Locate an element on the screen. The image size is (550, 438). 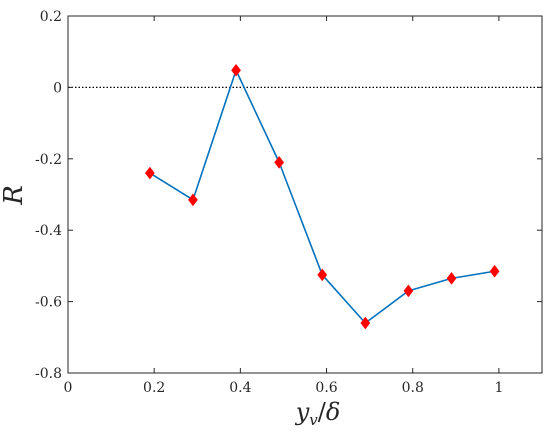
y-tick-label: 0.2 is located at coordinates (51, 17).